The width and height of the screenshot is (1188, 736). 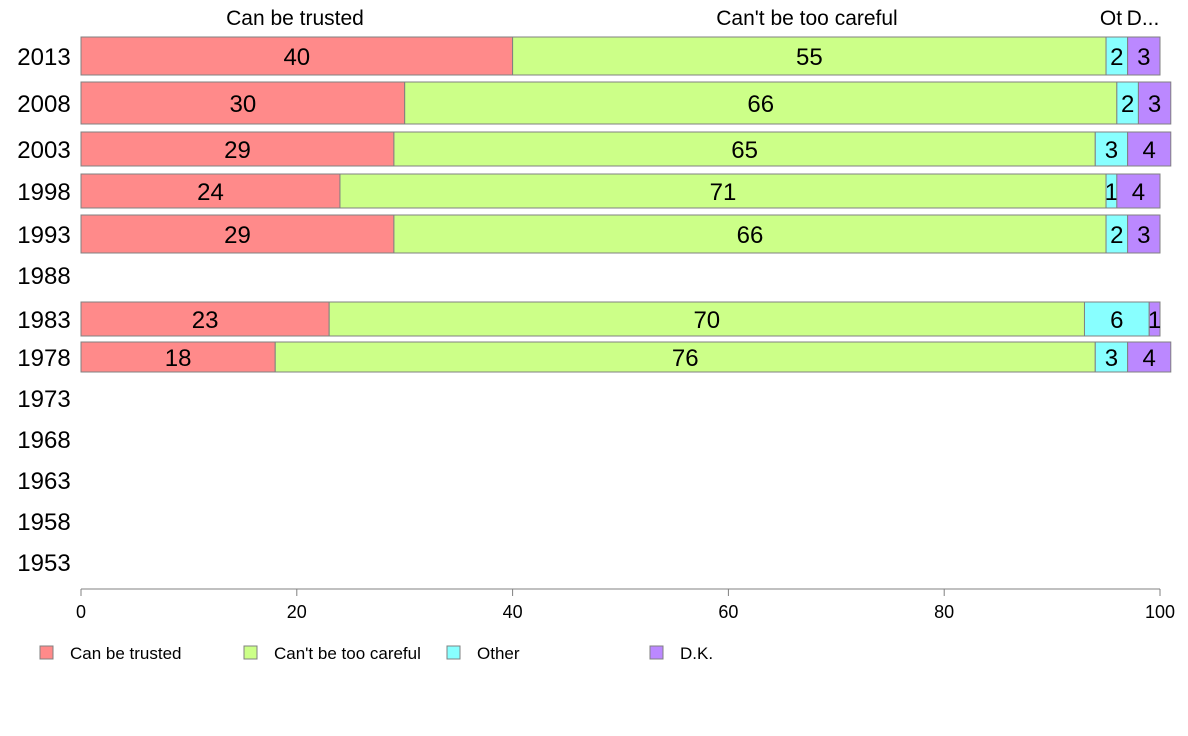 I want to click on bar-label-1998-d-k: 4, so click(x=1138, y=192).